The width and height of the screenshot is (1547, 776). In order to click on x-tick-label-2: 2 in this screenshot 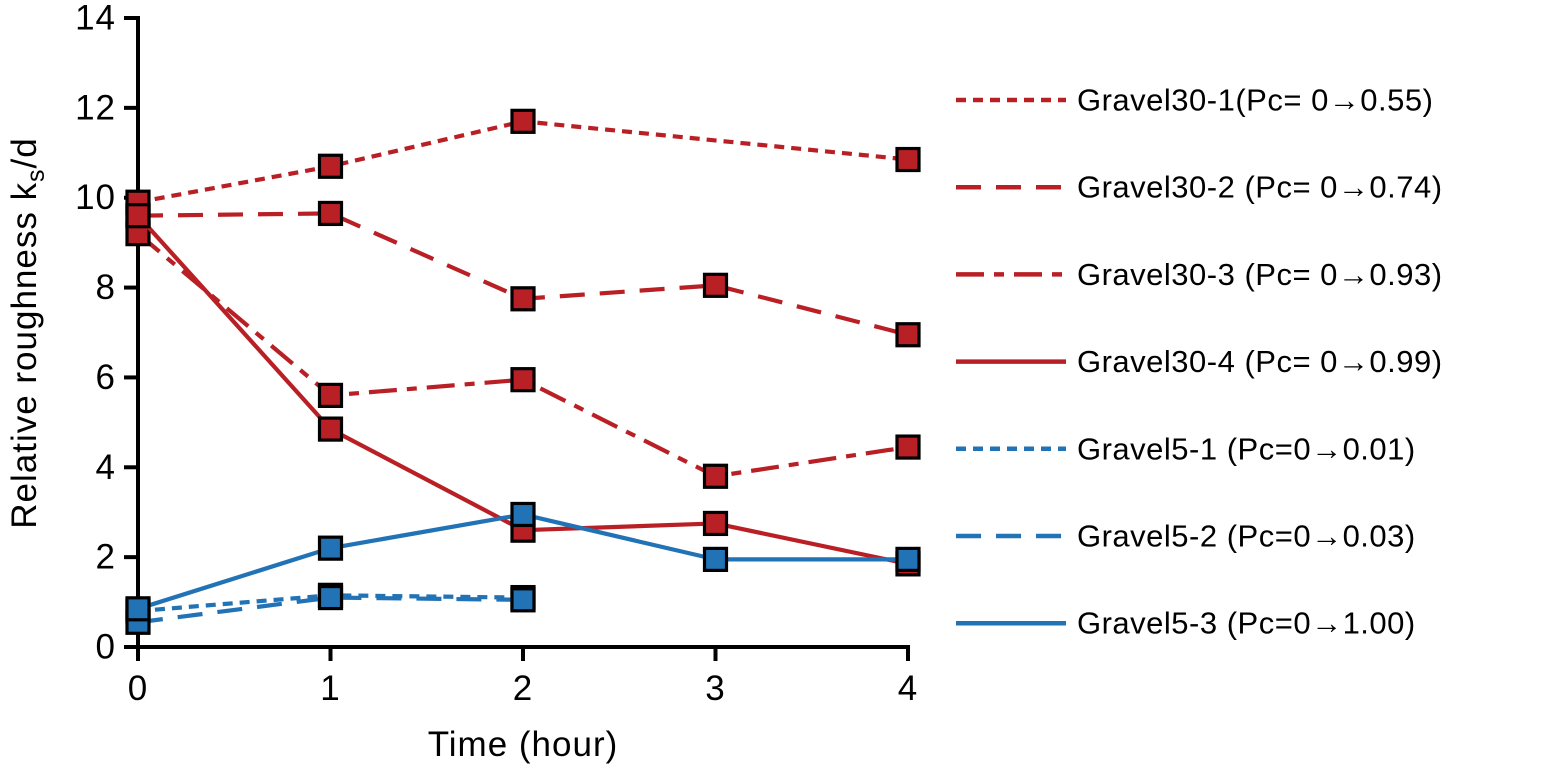, I will do `click(523, 688)`.